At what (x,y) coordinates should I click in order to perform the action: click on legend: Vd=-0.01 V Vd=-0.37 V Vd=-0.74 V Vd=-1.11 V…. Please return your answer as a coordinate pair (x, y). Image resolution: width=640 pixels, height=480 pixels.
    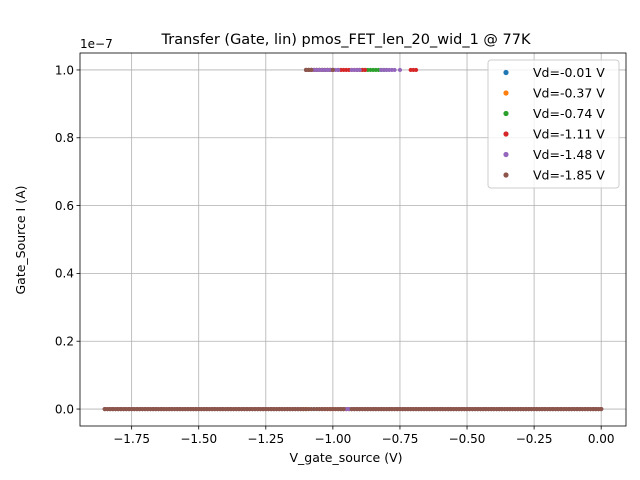
    Looking at the image, I should click on (553, 124).